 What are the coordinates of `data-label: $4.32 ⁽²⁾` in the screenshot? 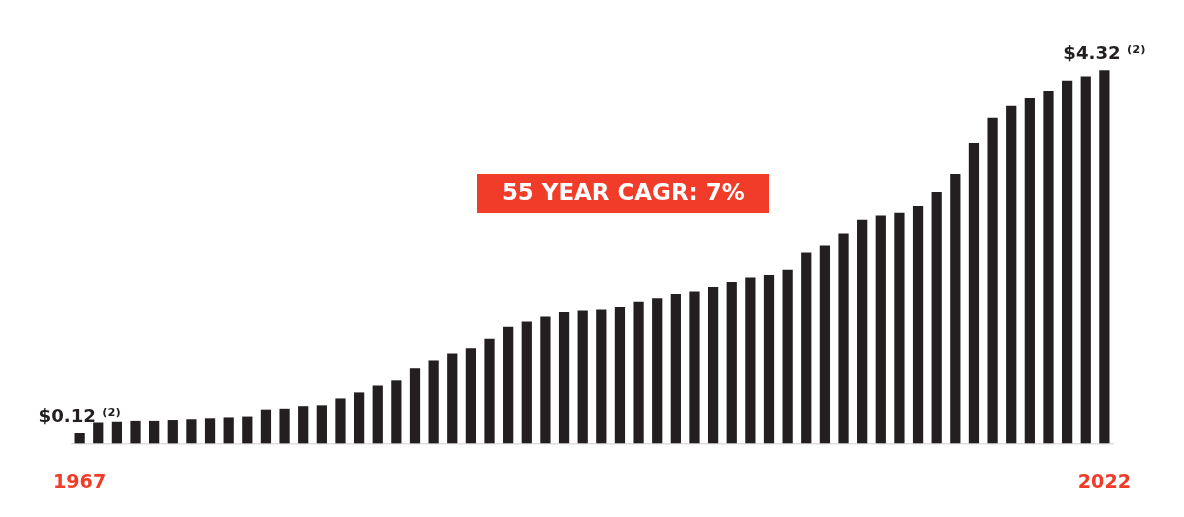 It's located at (1104, 52).